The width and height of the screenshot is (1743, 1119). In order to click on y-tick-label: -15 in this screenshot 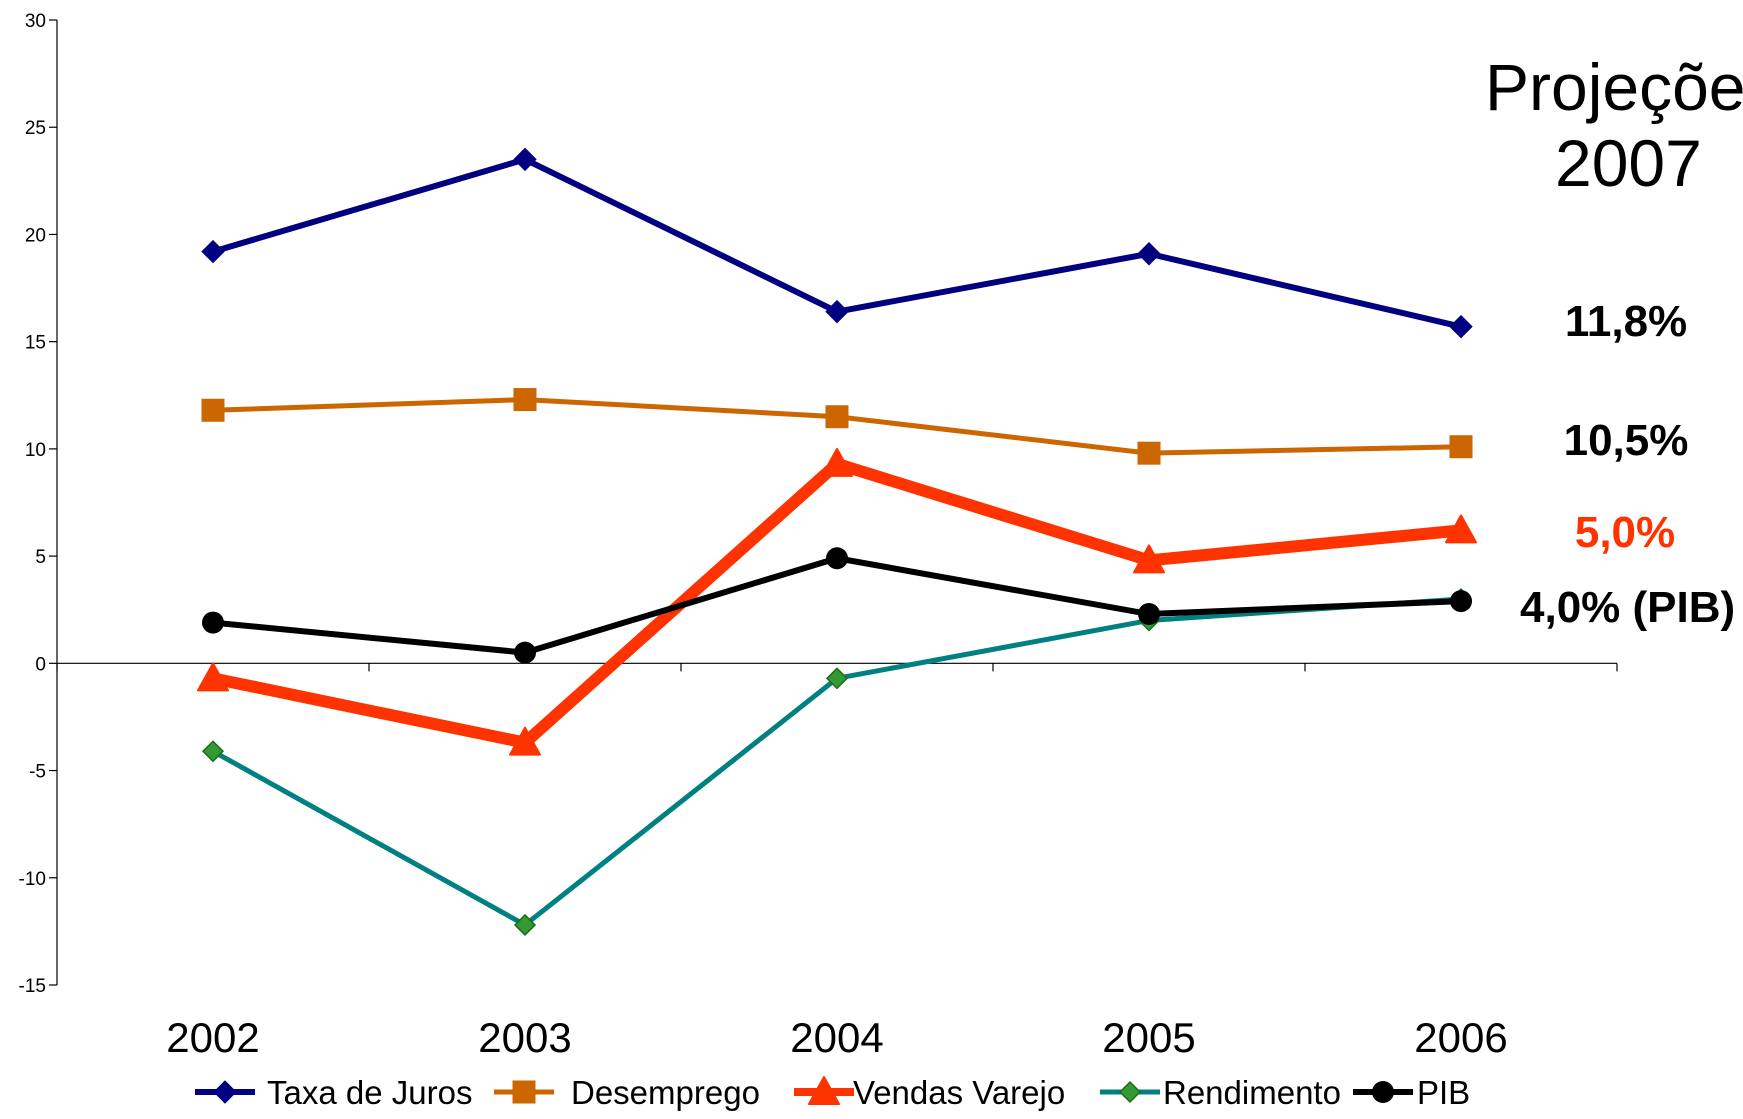, I will do `click(32, 986)`.